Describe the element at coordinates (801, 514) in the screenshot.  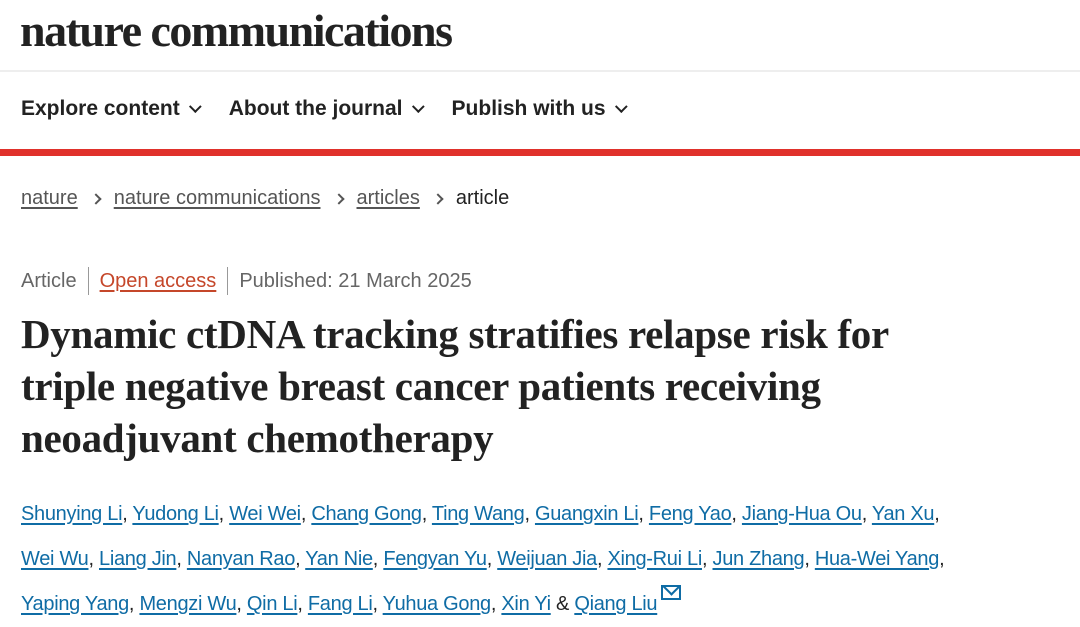
I see `author-link: Jiang-Hua Ou` at that location.